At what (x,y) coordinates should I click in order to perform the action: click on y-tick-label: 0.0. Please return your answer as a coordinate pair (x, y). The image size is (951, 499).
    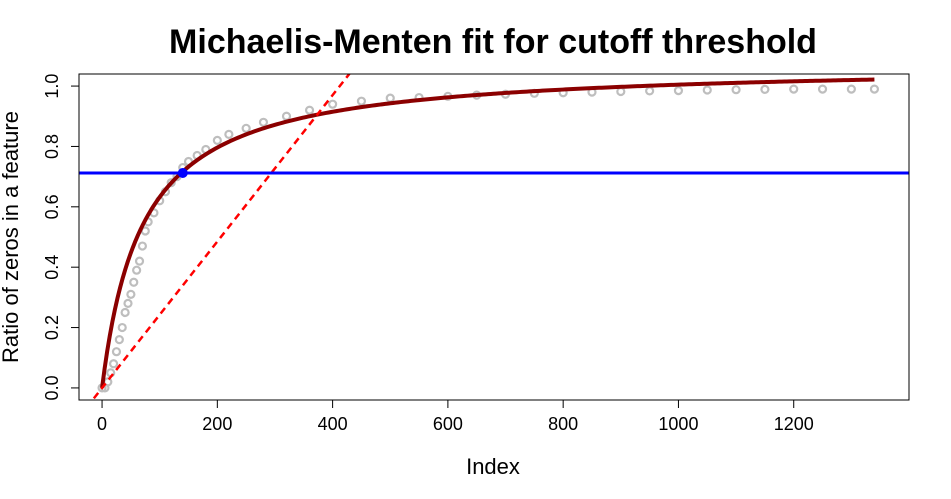
    Looking at the image, I should click on (52, 387).